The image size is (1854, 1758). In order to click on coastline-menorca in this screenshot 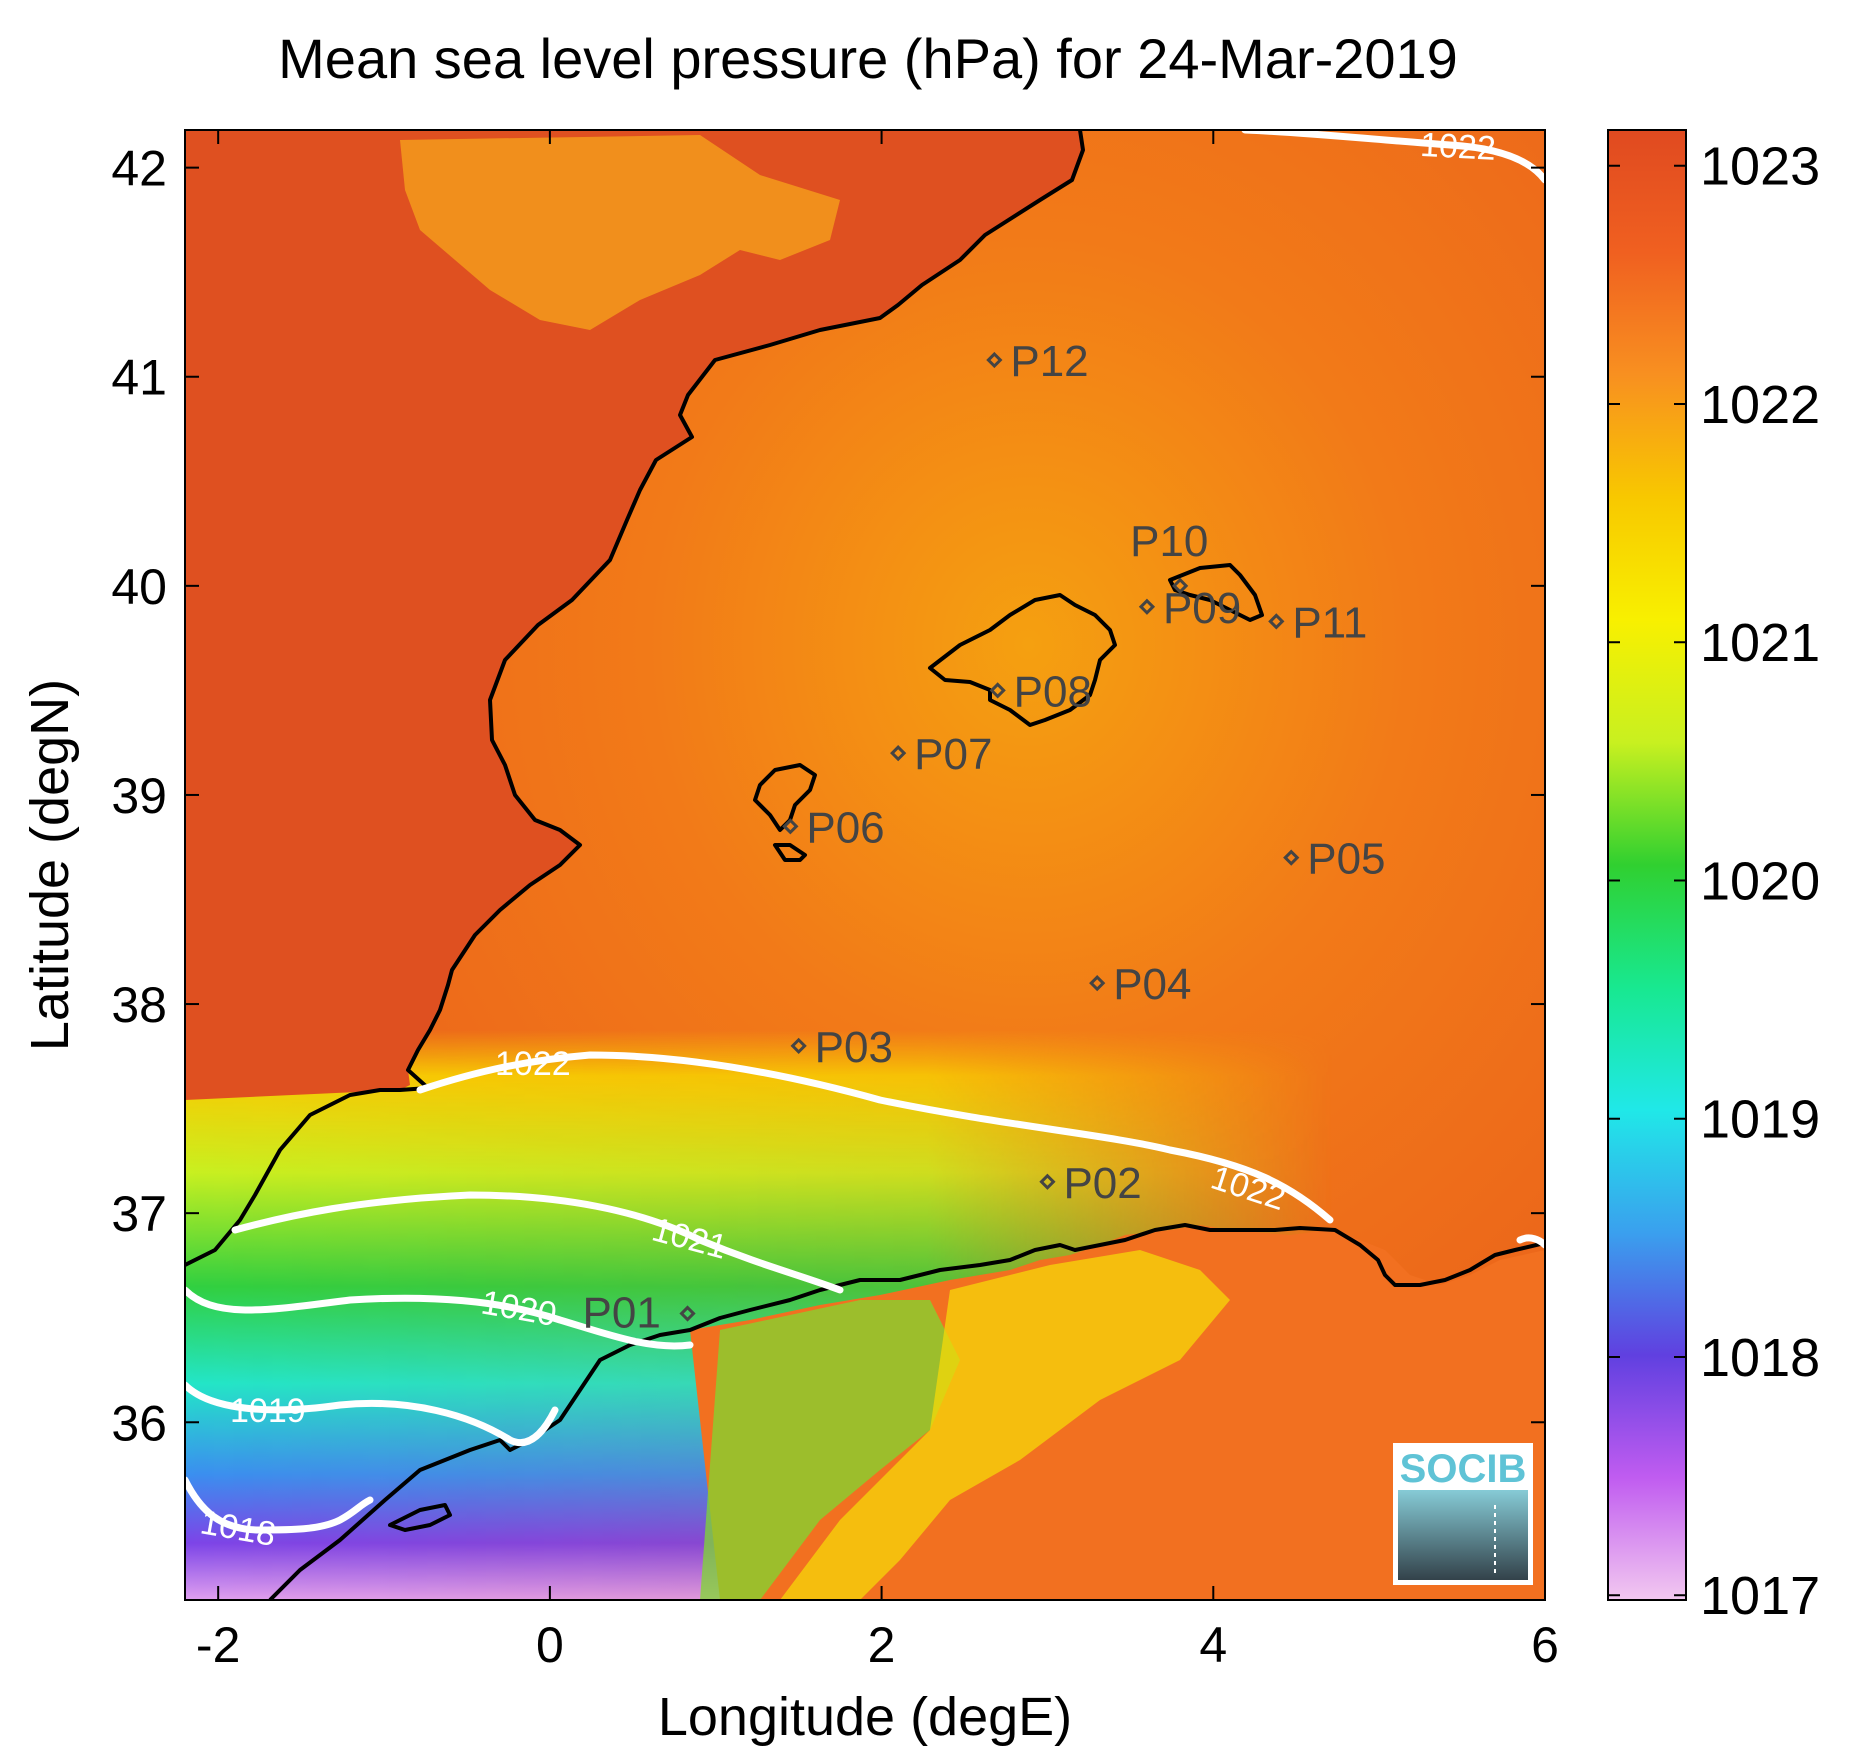, I will do `click(1216, 592)`.